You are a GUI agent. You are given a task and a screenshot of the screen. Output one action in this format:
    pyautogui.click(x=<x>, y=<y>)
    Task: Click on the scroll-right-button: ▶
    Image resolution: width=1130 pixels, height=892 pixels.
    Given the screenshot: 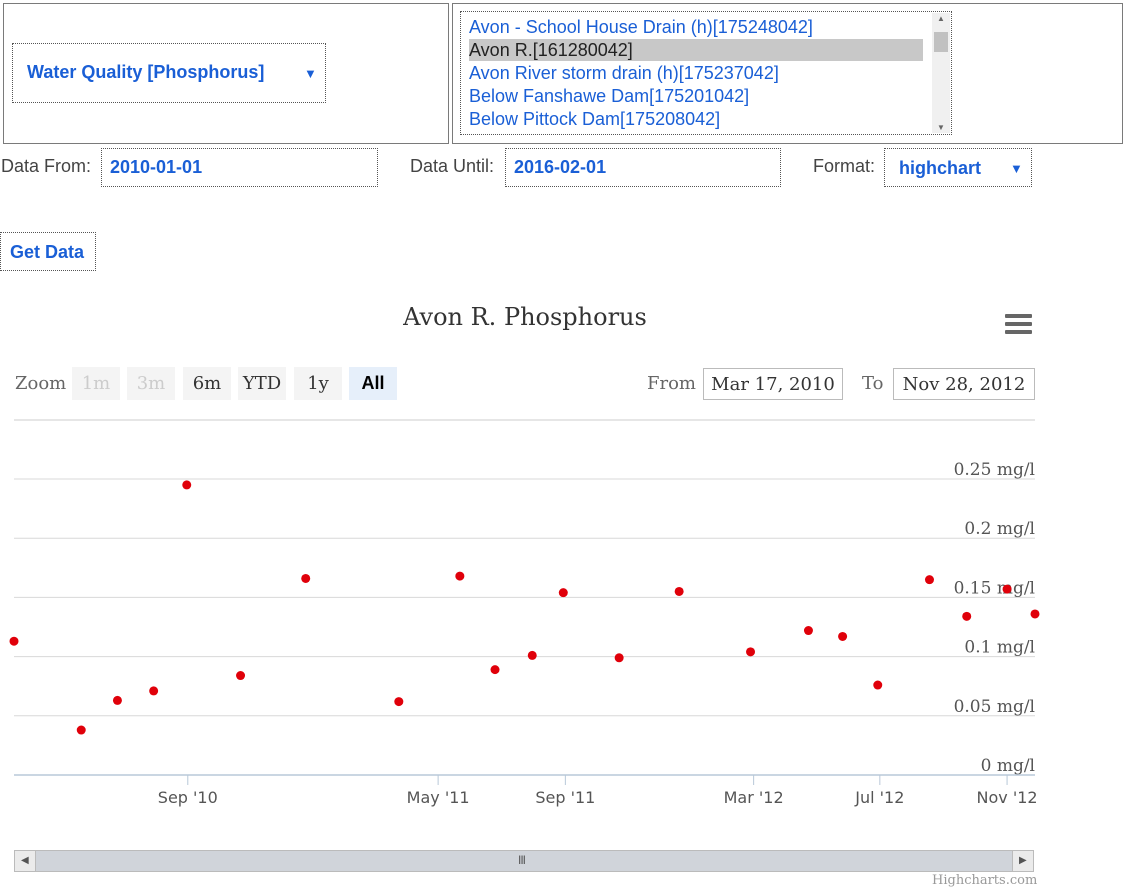 What is the action you would take?
    pyautogui.click(x=1022, y=861)
    